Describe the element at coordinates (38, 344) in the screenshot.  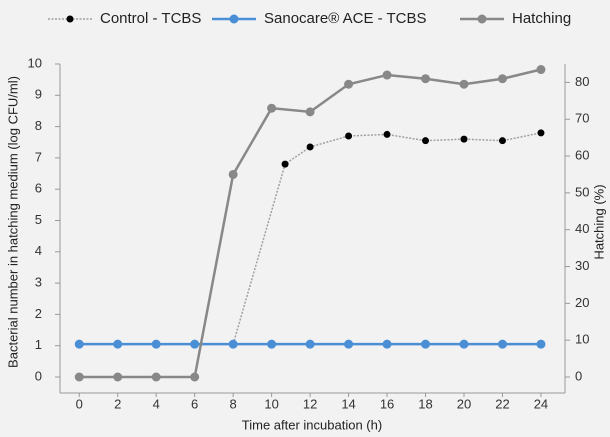
I see `y-tick-label: 1` at that location.